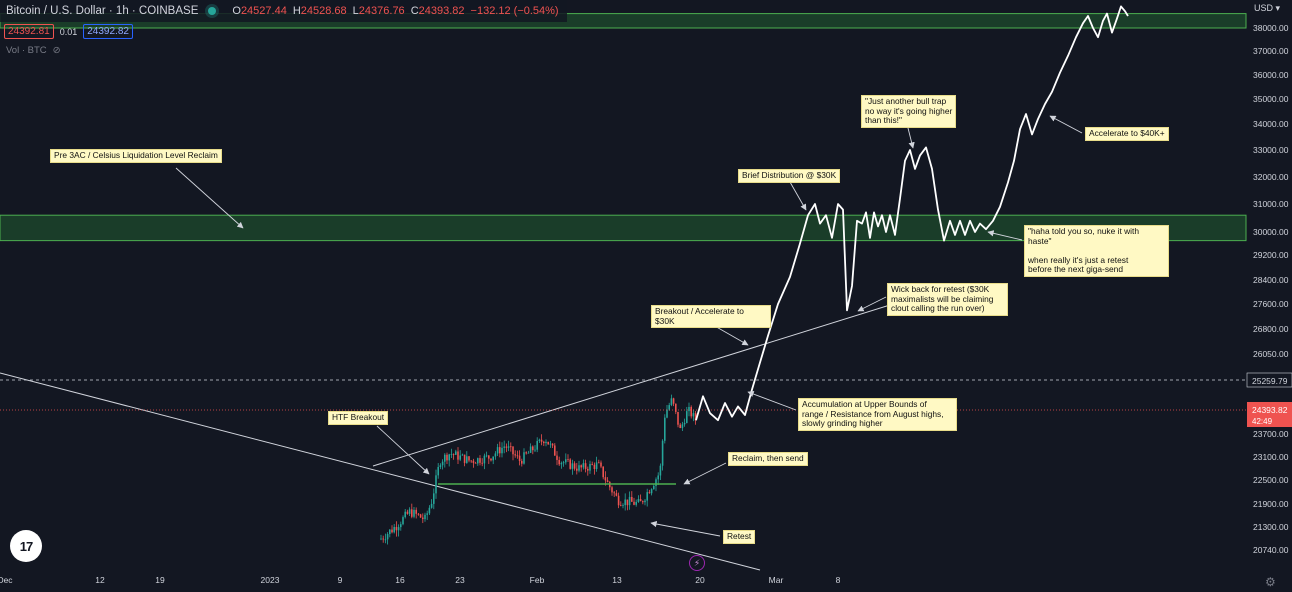 This screenshot has width=1292, height=592. What do you see at coordinates (739, 537) in the screenshot?
I see `annotation-retest: Retest` at bounding box center [739, 537].